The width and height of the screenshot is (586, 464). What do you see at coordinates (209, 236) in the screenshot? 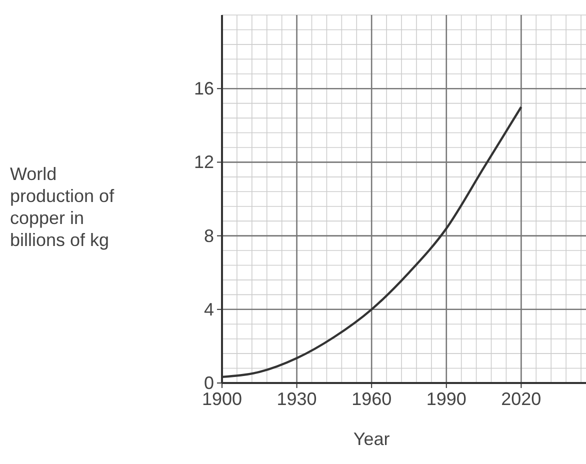
I see `y-tick-label: 8` at bounding box center [209, 236].